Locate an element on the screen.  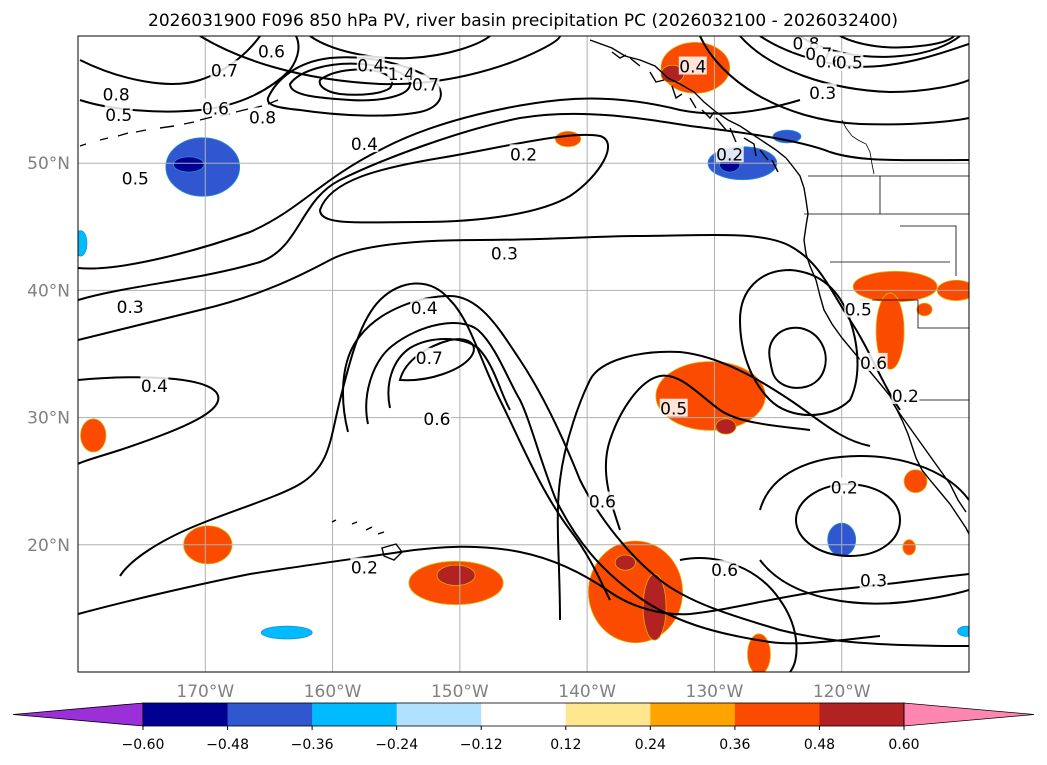
colorbar-tick-label: −0.60 is located at coordinates (143, 745).